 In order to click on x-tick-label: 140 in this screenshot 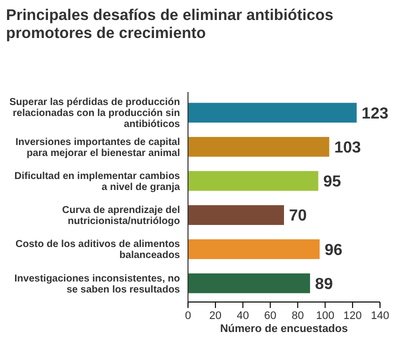, I will do `click(380, 316)`.